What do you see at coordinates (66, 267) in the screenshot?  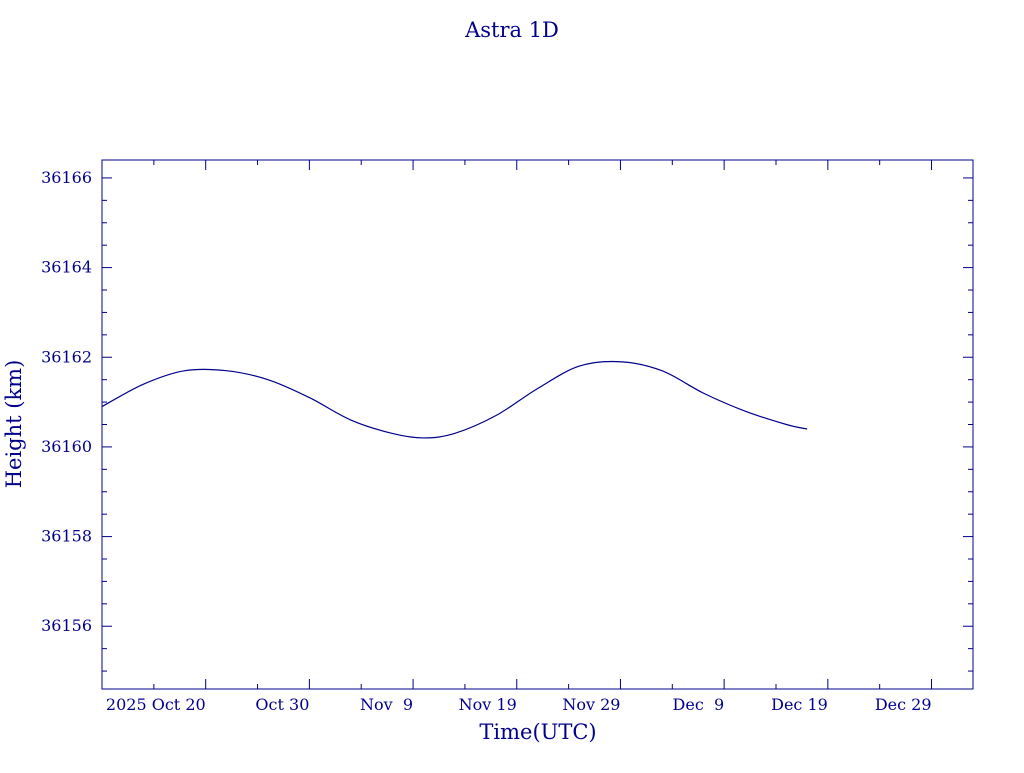 I see `y-tick-label: 36164` at bounding box center [66, 267].